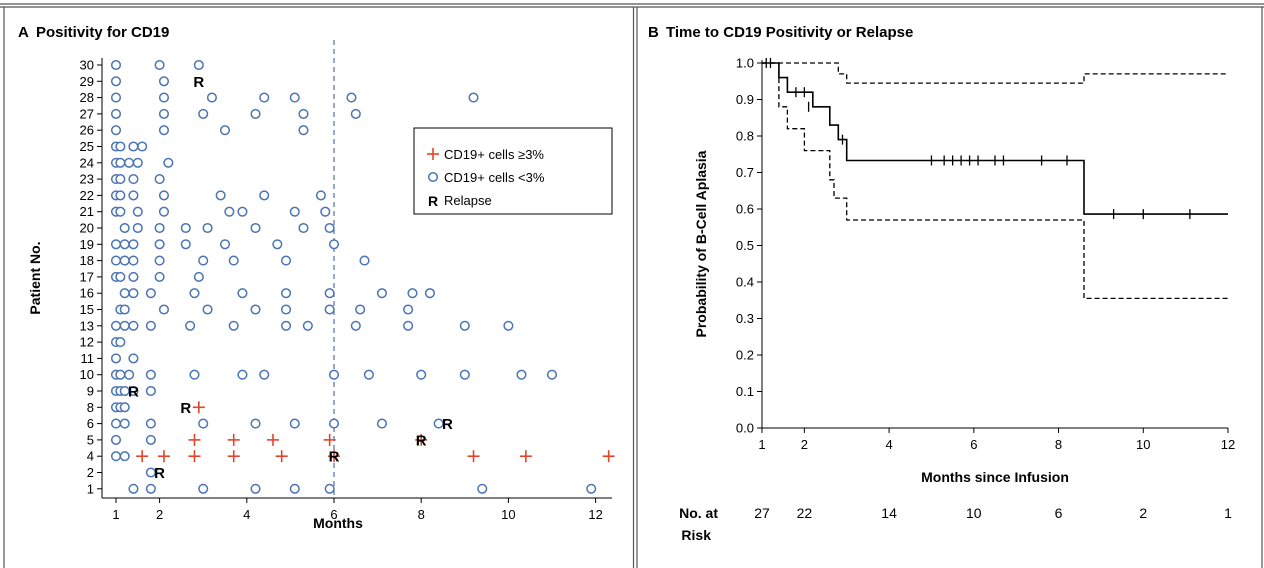  I want to click on y-tick-label: 0.1, so click(745, 391).